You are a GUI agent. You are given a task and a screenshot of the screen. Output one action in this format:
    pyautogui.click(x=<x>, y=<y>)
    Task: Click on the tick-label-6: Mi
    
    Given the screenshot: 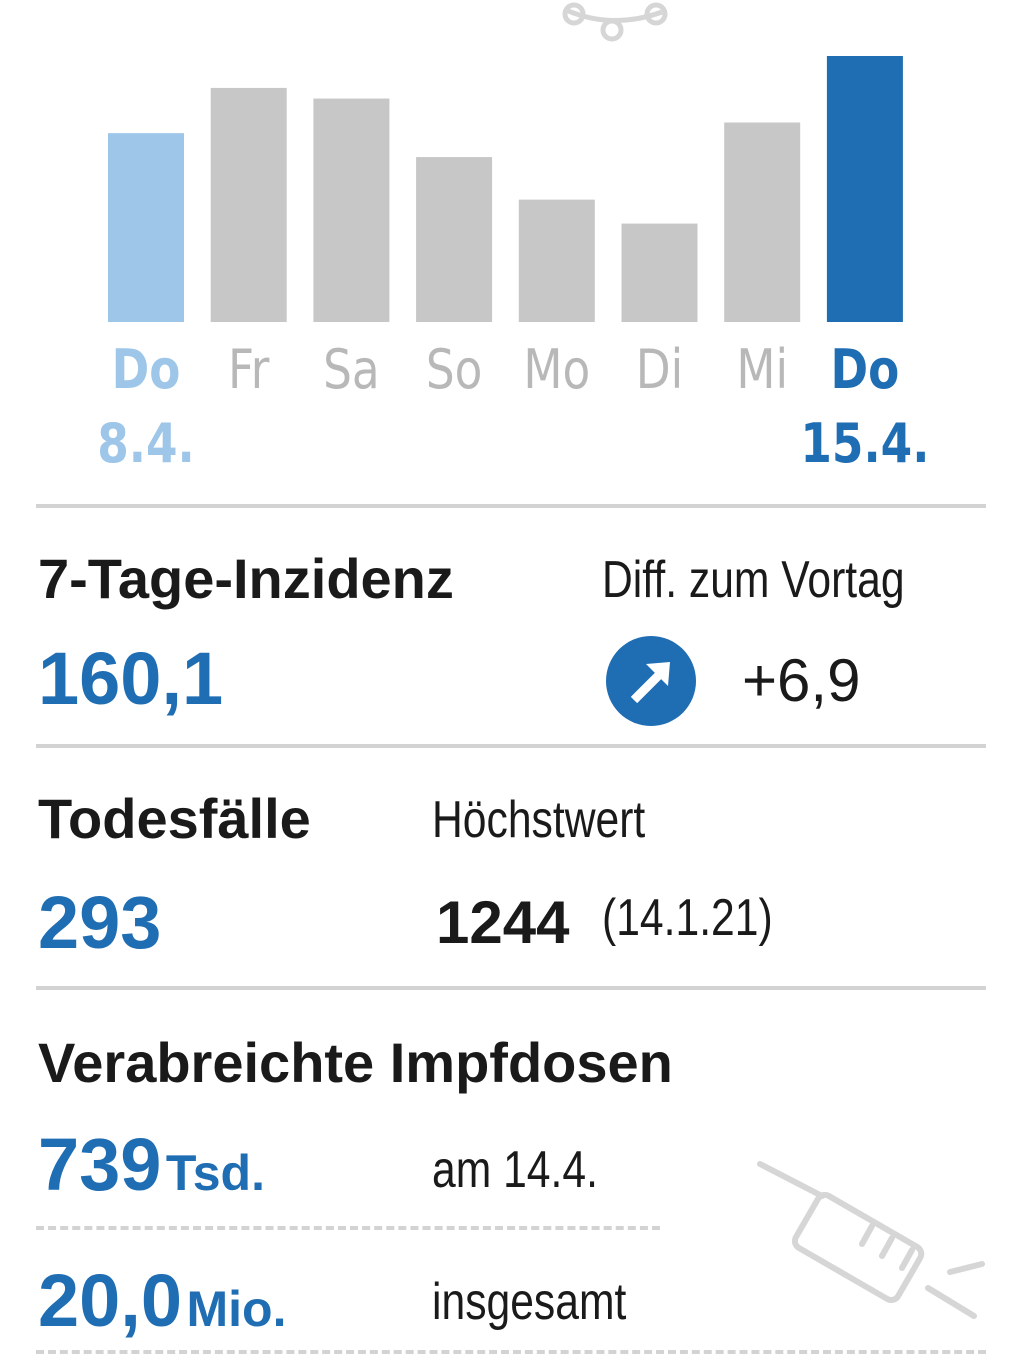 What is the action you would take?
    pyautogui.click(x=762, y=369)
    